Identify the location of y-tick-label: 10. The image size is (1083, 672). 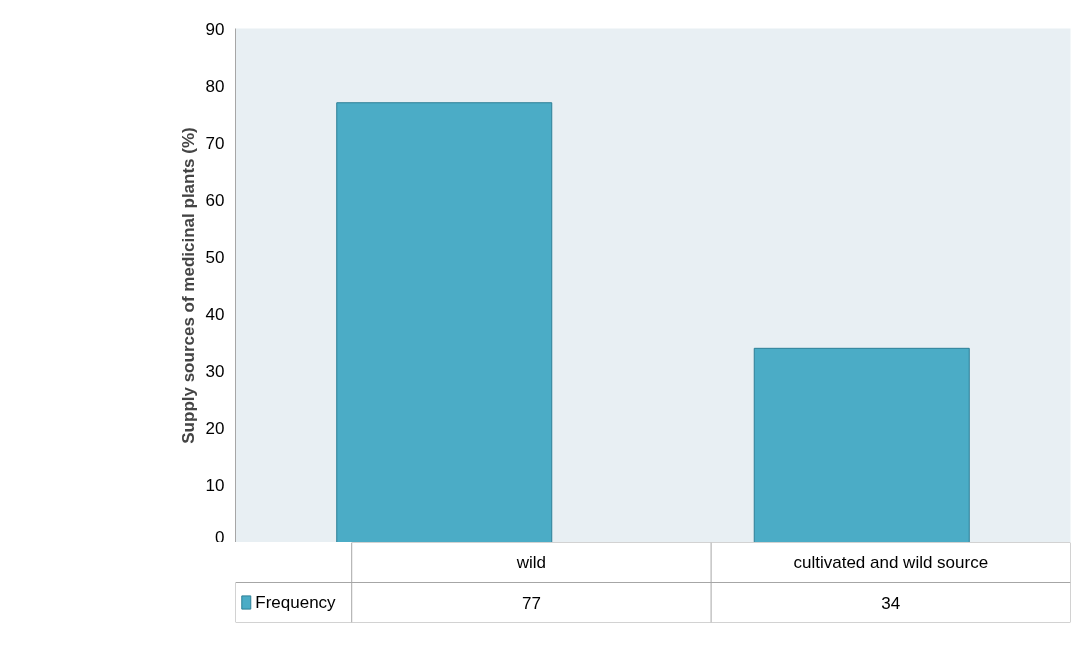
(215, 486).